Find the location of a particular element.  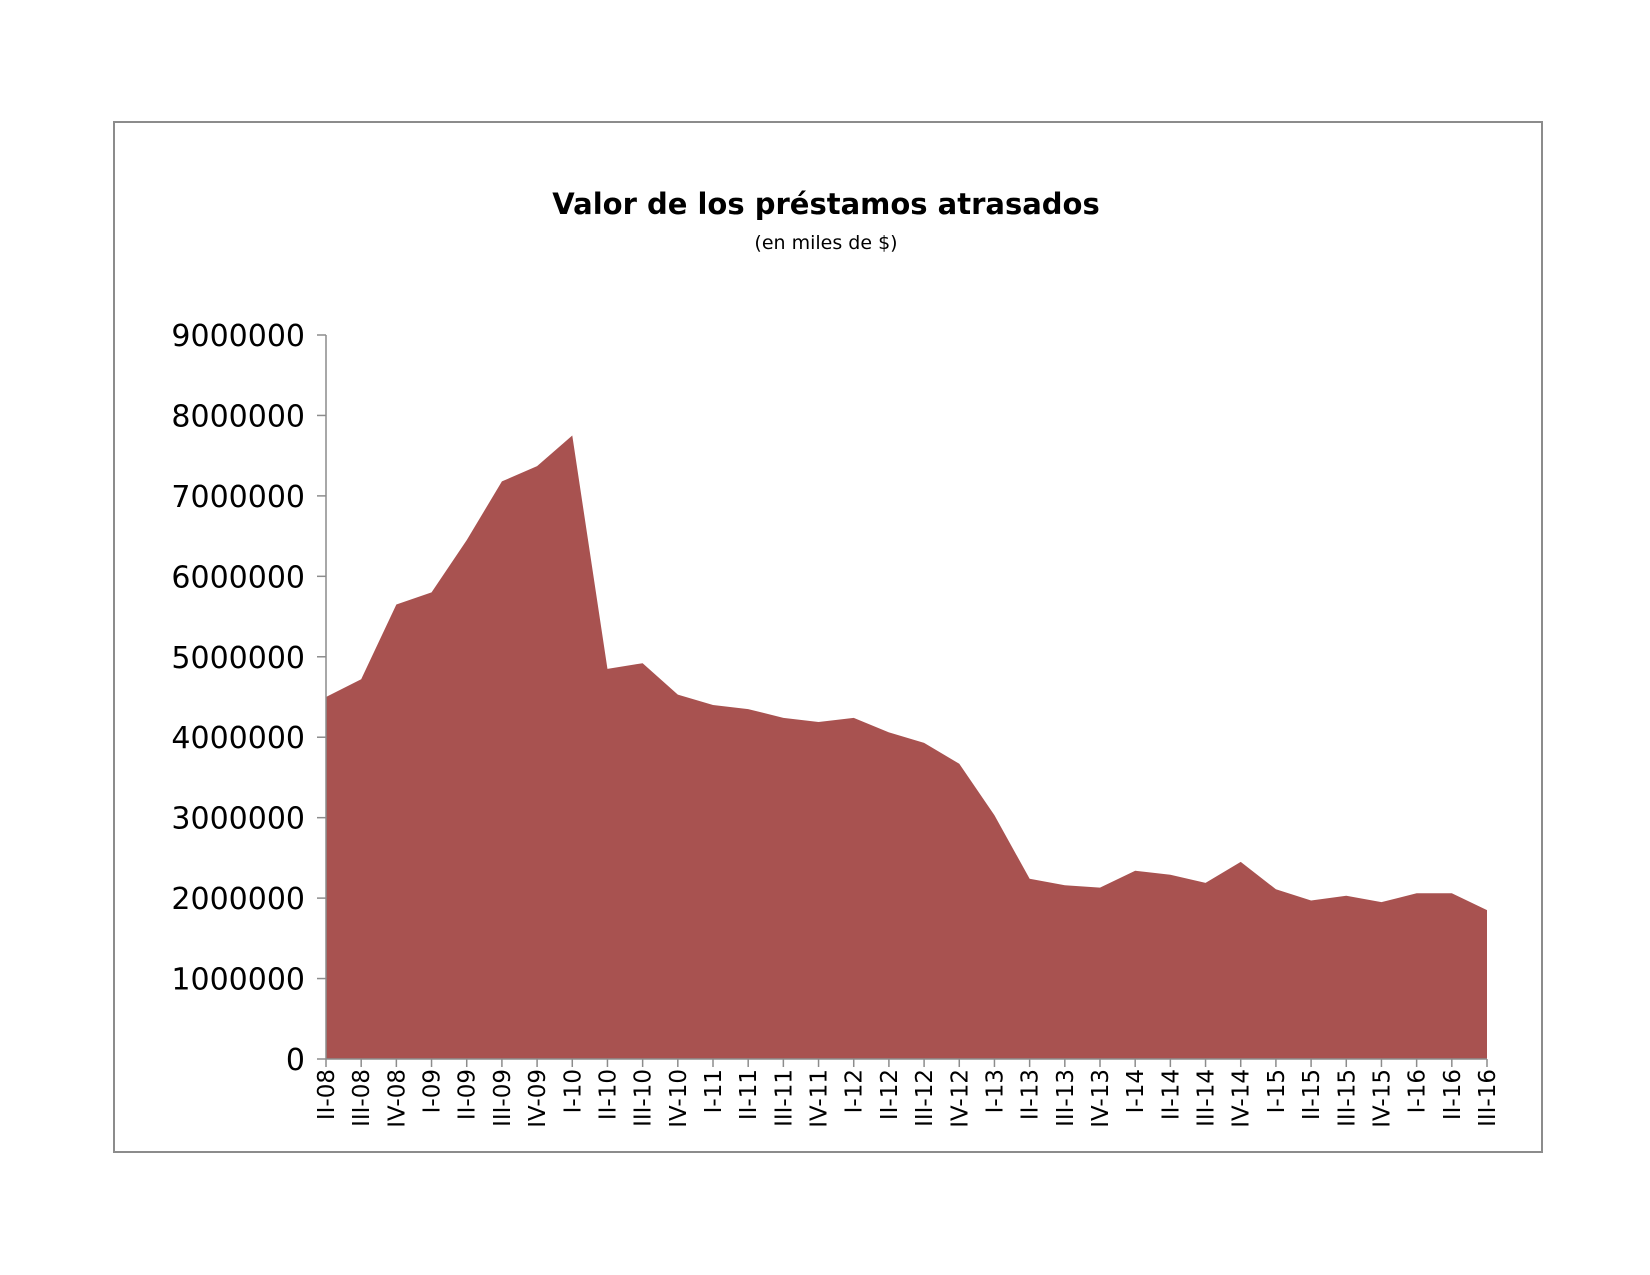

x-tick-label: IV-11 is located at coordinates (820, 1098).